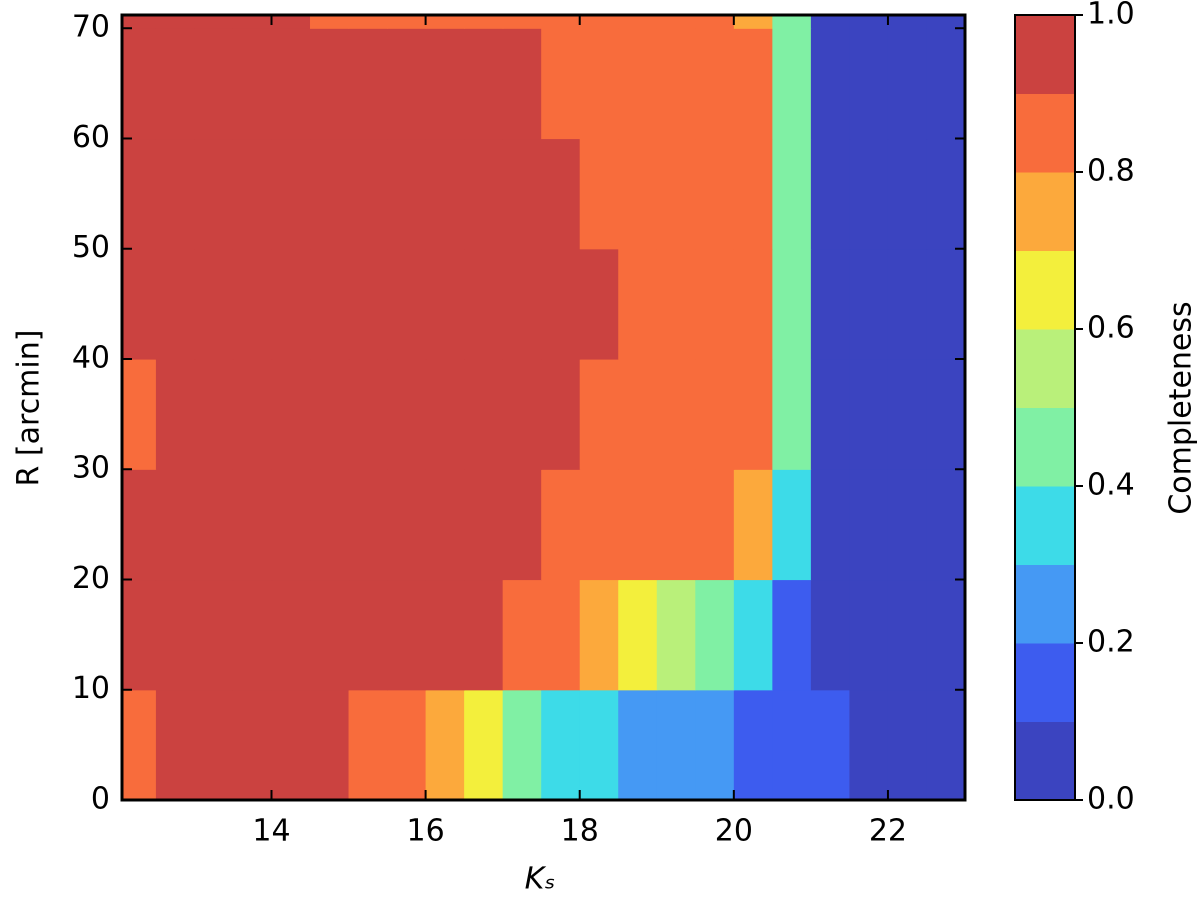  I want to click on colorbar-tick-label: 0.0, so click(1111, 799).